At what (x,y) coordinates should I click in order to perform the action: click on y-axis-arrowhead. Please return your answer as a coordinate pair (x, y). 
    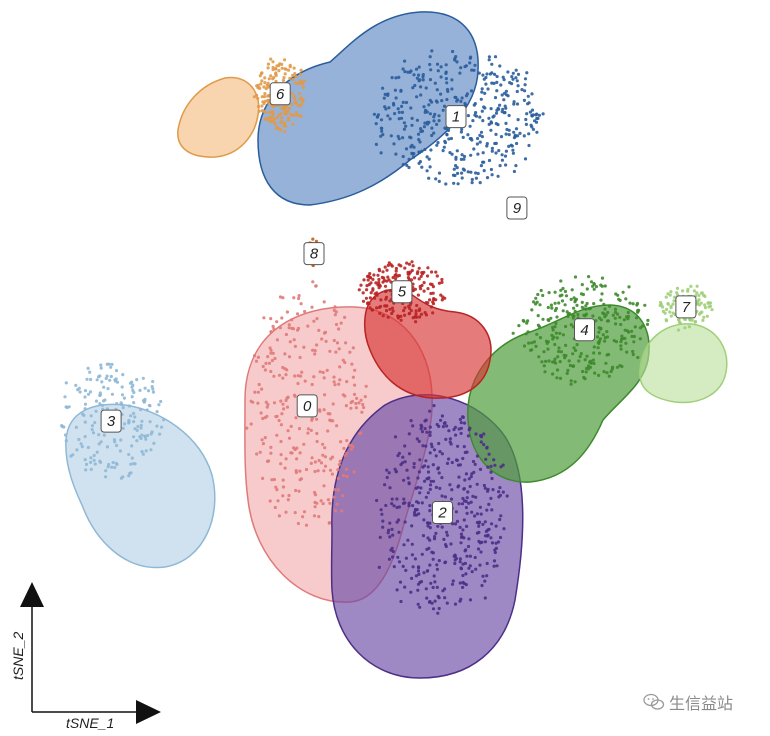
    Looking at the image, I should click on (32, 594).